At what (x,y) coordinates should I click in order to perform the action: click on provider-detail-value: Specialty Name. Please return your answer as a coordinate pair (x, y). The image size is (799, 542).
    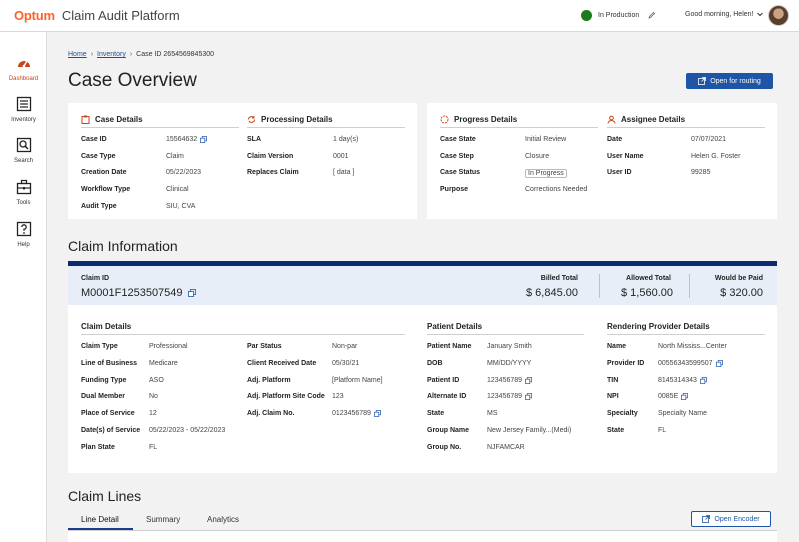
    Looking at the image, I should click on (682, 413).